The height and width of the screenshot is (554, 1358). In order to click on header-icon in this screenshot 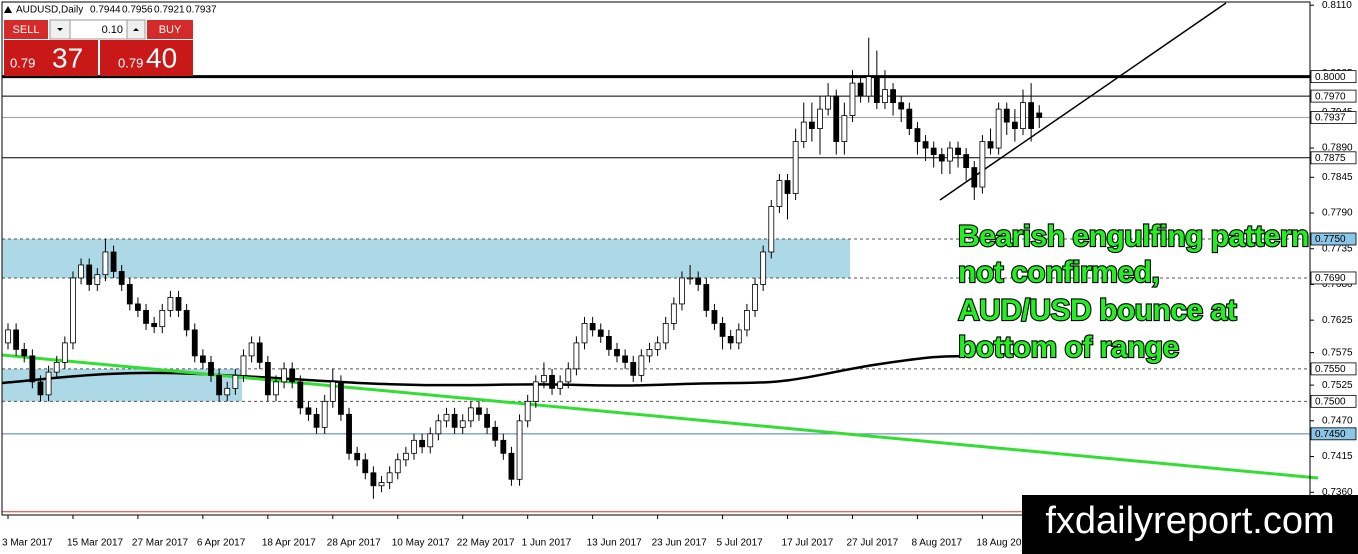, I will do `click(8, 9)`.